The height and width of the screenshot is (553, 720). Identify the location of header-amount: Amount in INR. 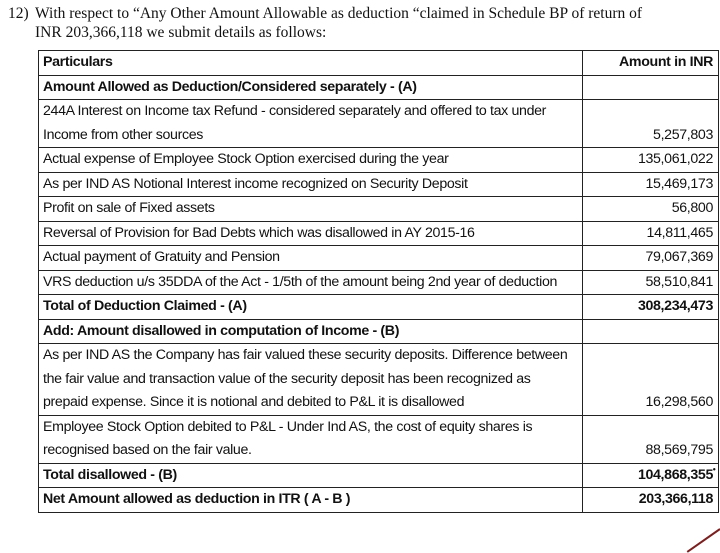
(650, 63).